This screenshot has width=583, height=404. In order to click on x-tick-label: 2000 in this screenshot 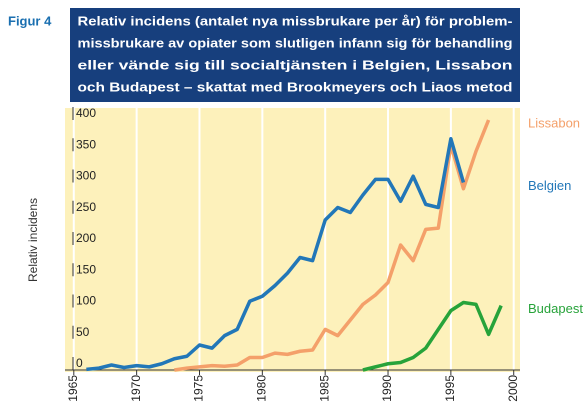, I will do `click(513, 388)`.